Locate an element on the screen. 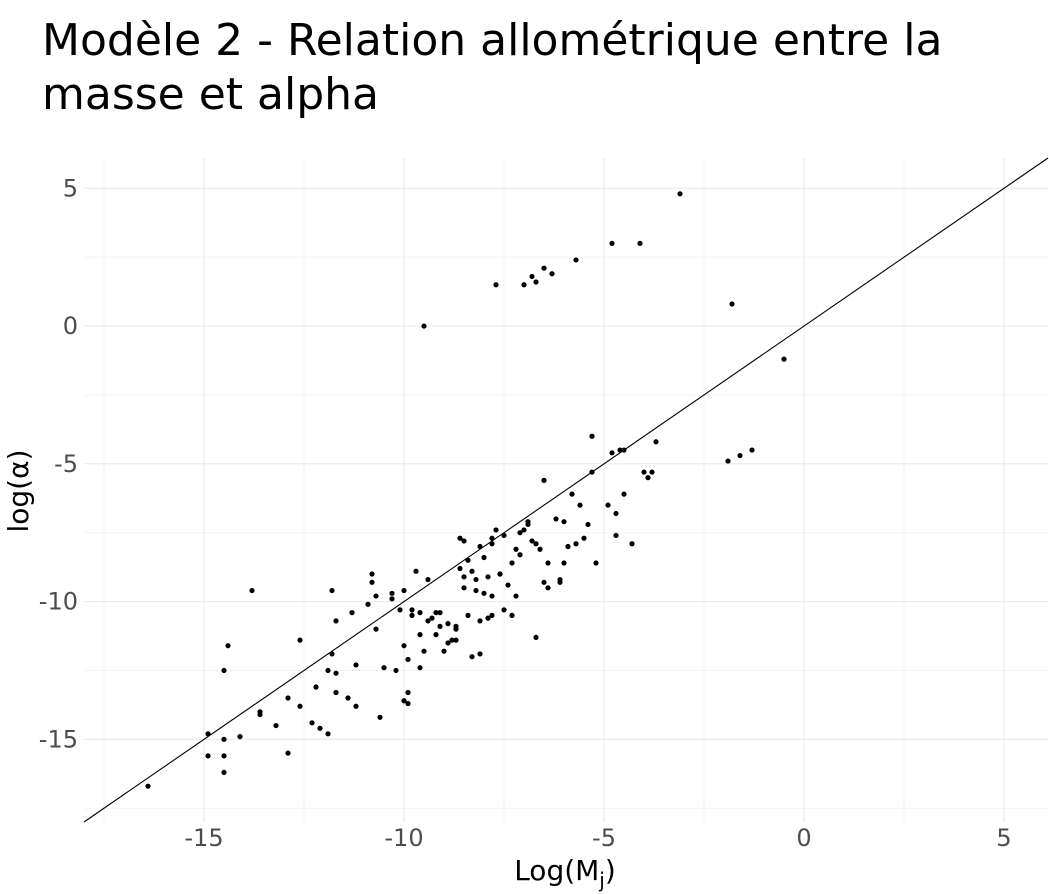 The image size is (1049, 894). y-axis-ticks: 5 0 -5 -10 -15 is located at coordinates (58, 463).